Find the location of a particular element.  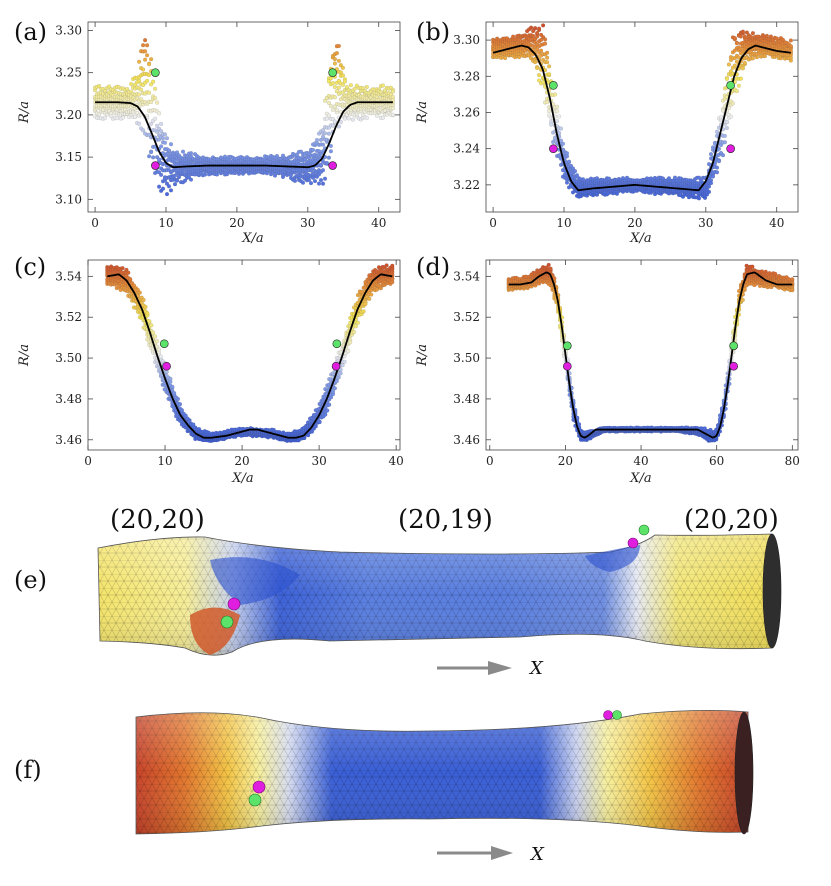

marker-green-c is located at coordinates (164, 344).